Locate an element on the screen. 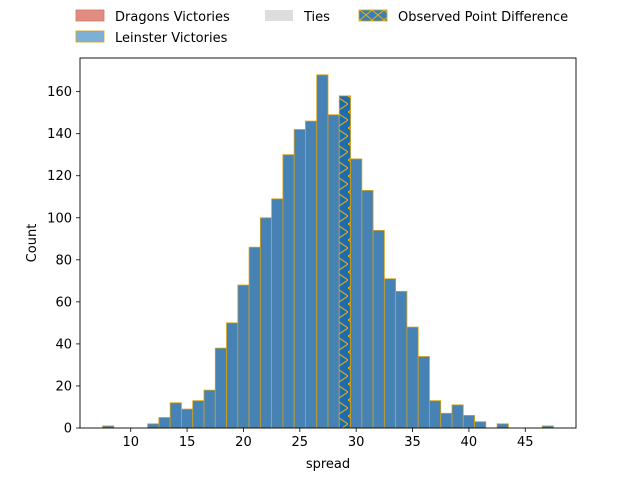 The height and width of the screenshot is (484, 640). x-tick-label: 10 is located at coordinates (130, 442).